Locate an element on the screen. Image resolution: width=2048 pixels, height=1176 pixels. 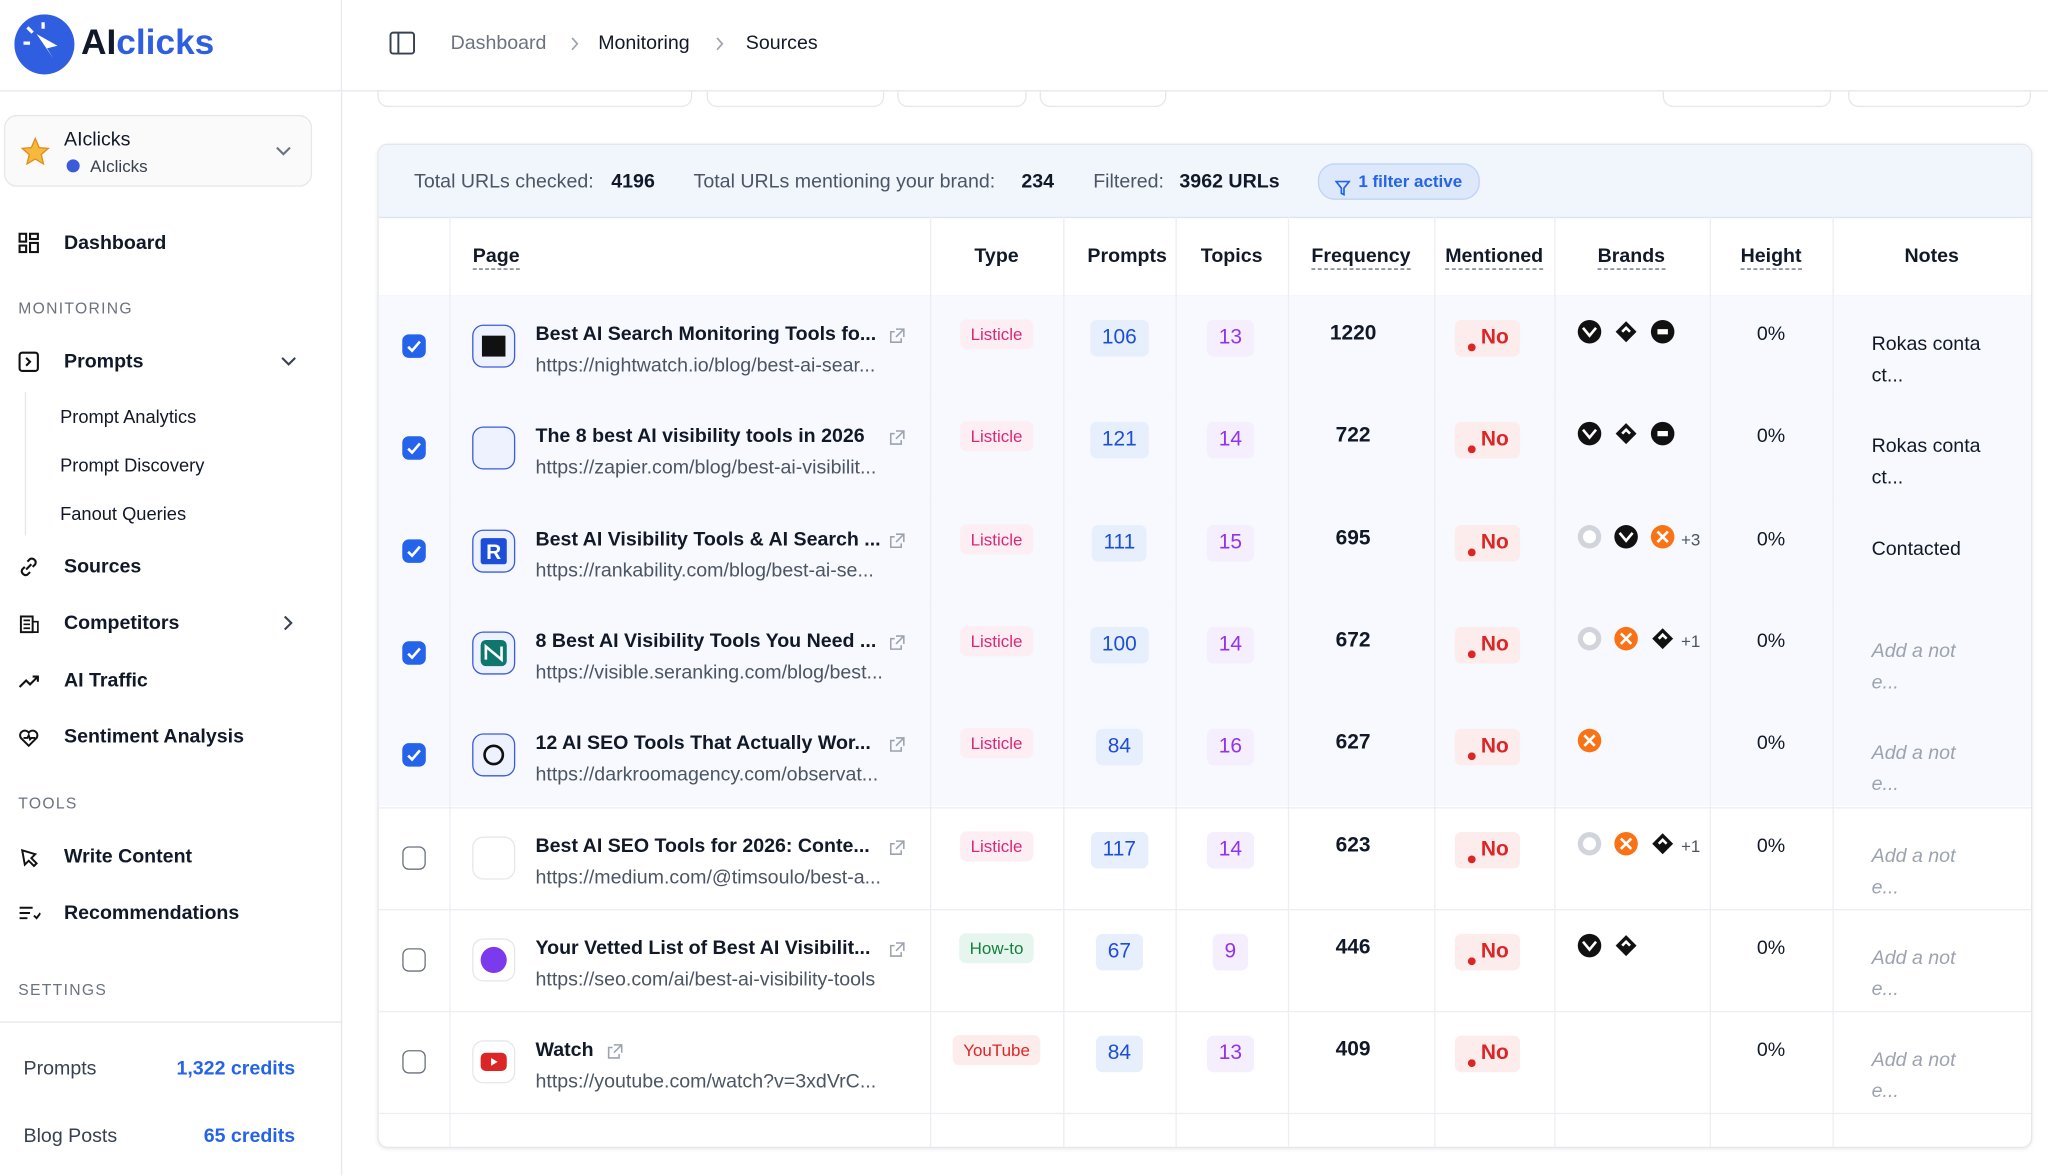
nav-item: Sentiment Analysis is located at coordinates (154, 736).